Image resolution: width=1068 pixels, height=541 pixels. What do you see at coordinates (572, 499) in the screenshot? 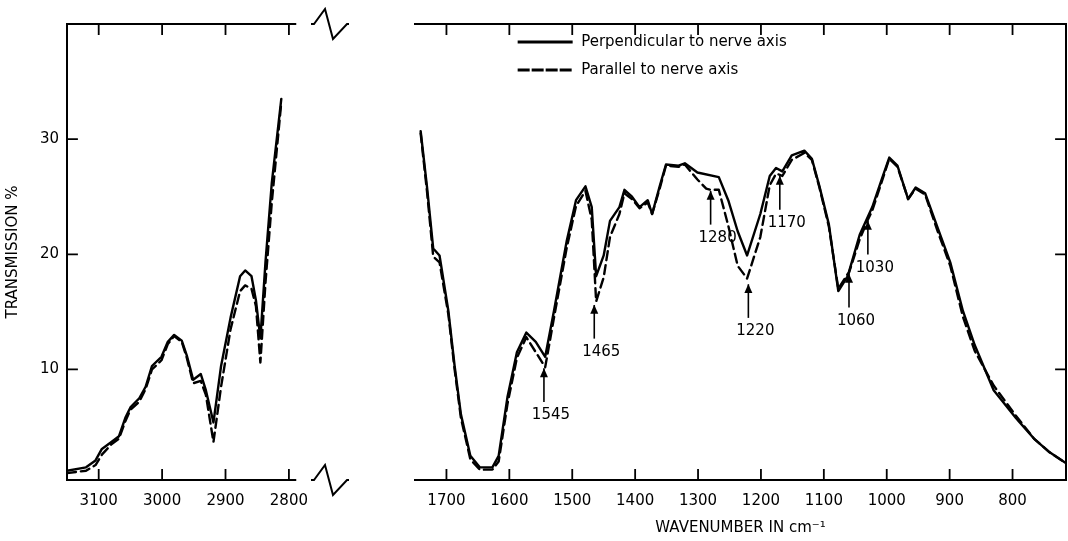
I see `x-tick-label: 1500` at bounding box center [572, 499].